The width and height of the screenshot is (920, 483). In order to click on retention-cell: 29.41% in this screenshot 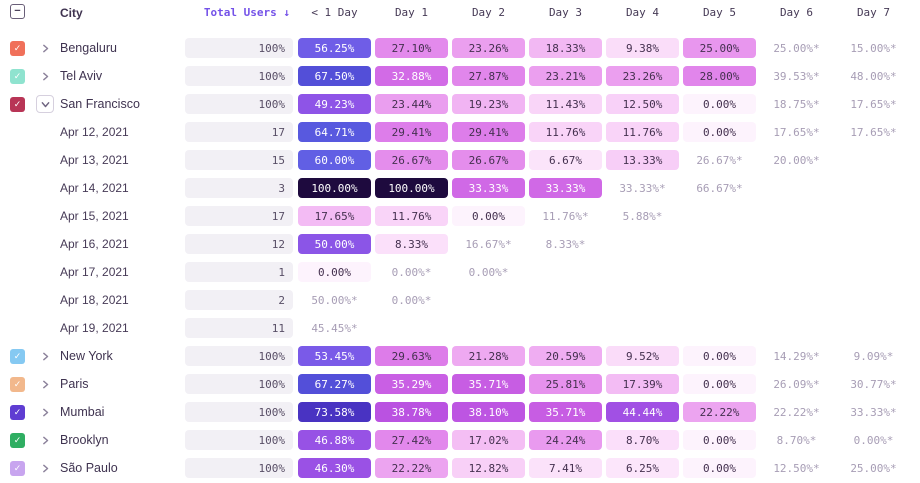, I will do `click(411, 132)`.